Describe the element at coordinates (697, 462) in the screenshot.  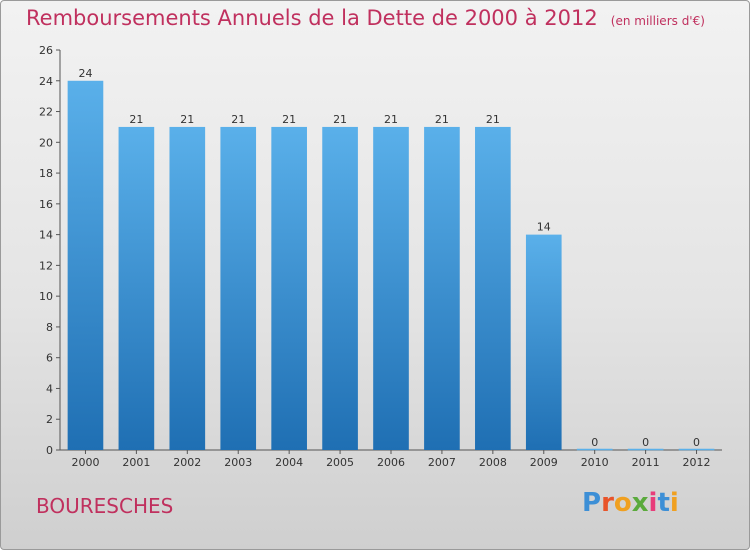
I see `x-tick-label: 2012` at that location.